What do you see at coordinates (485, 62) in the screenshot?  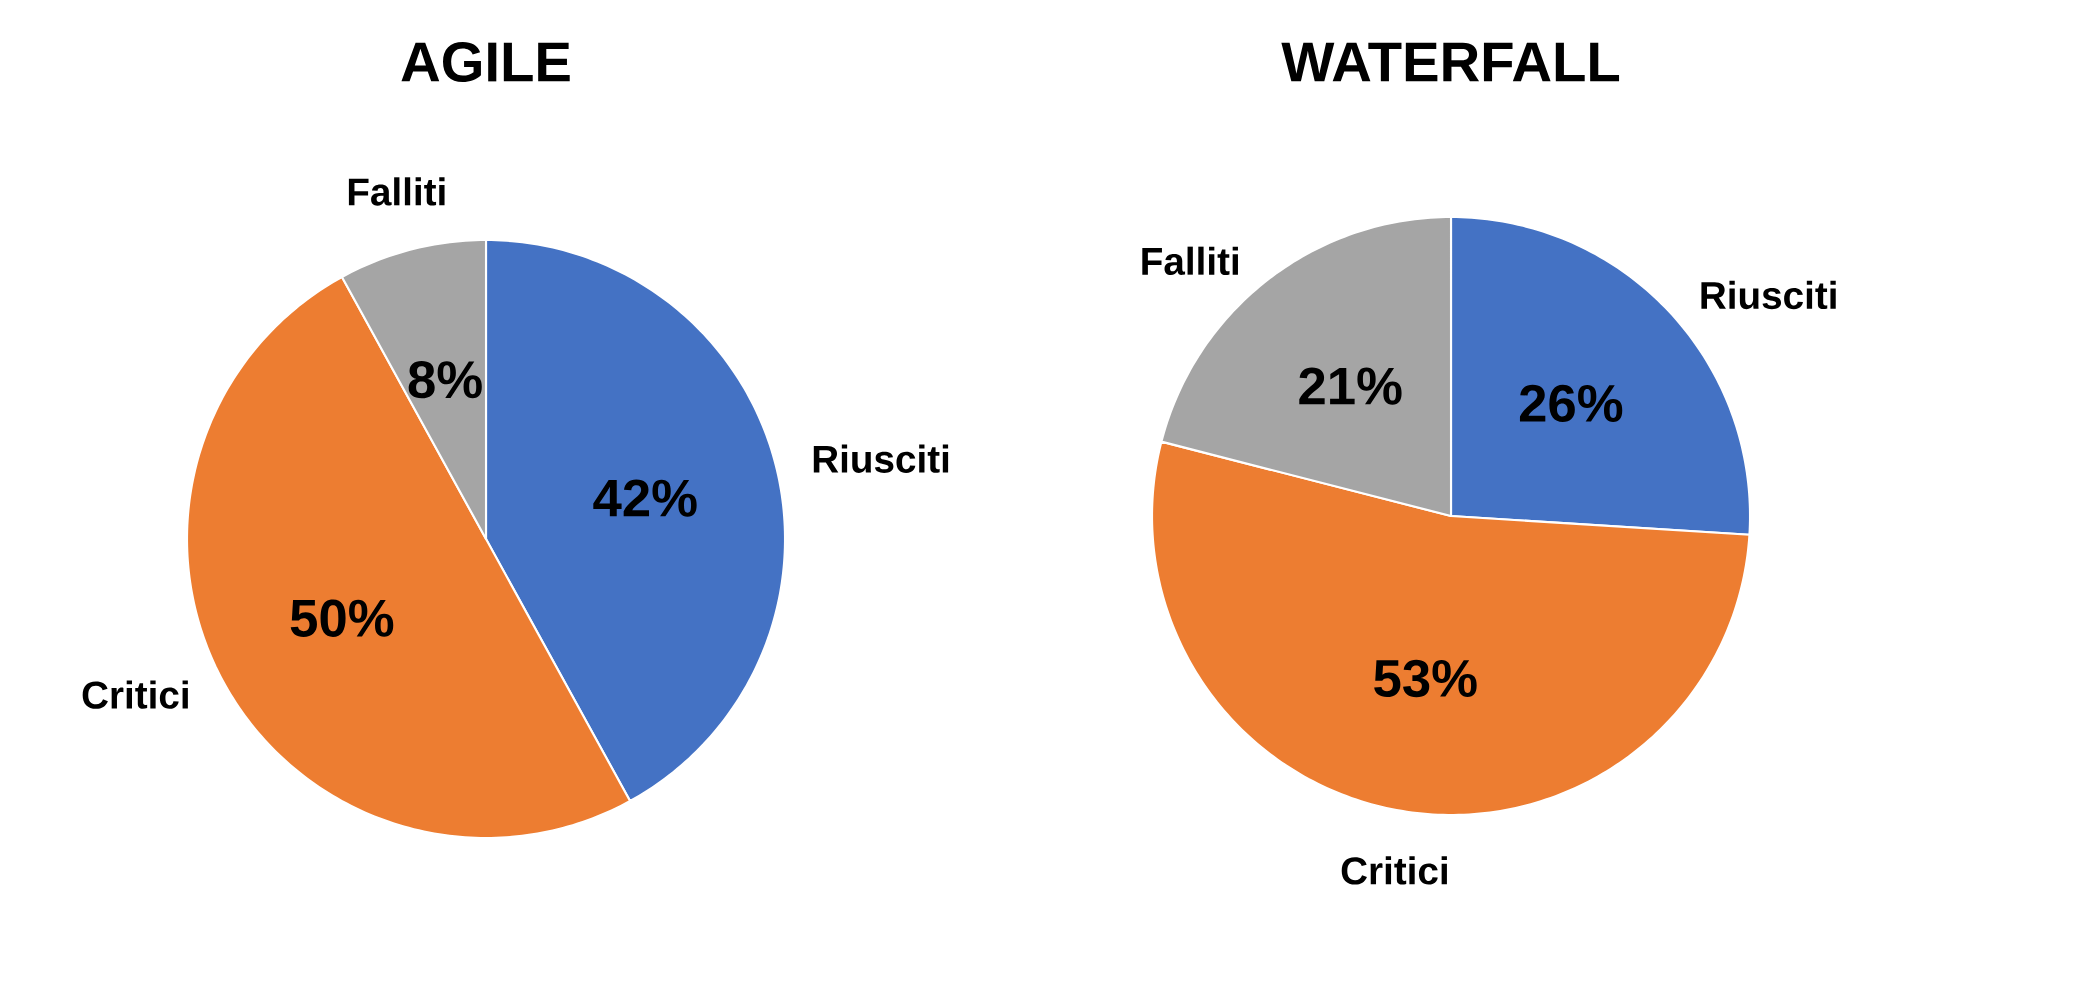 I see `chart-title: AGILE` at bounding box center [485, 62].